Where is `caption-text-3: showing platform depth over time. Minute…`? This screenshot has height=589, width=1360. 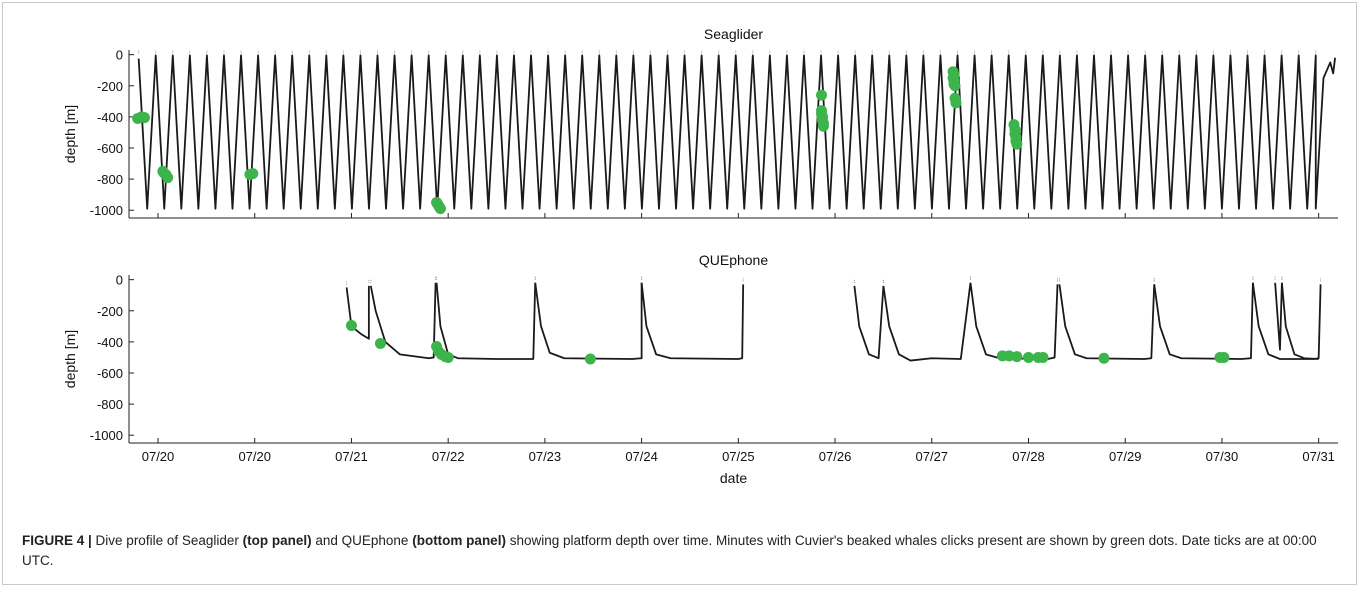
caption-text-3: showing platform depth over time. Minute… is located at coordinates (669, 550).